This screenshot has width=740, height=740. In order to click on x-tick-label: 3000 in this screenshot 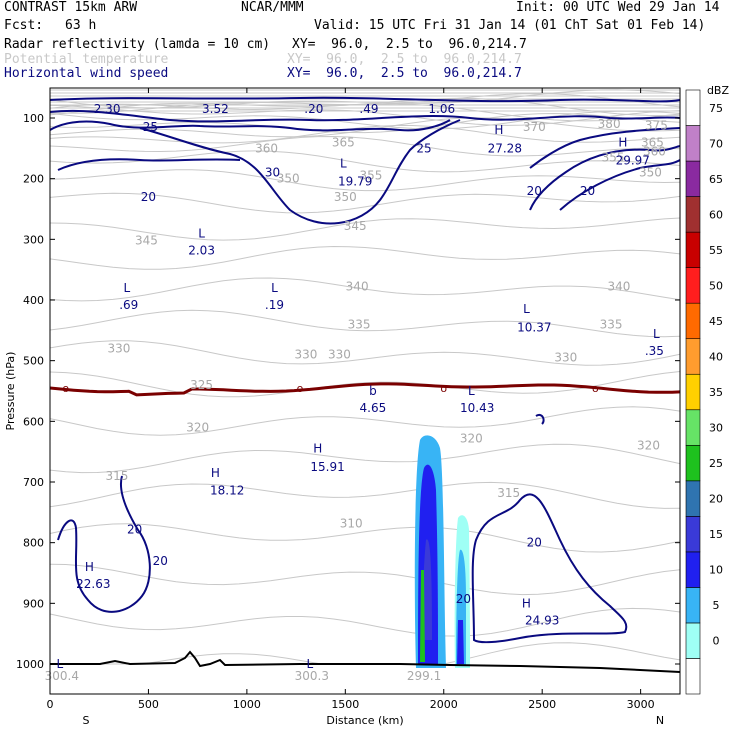, I will do `click(641, 704)`.